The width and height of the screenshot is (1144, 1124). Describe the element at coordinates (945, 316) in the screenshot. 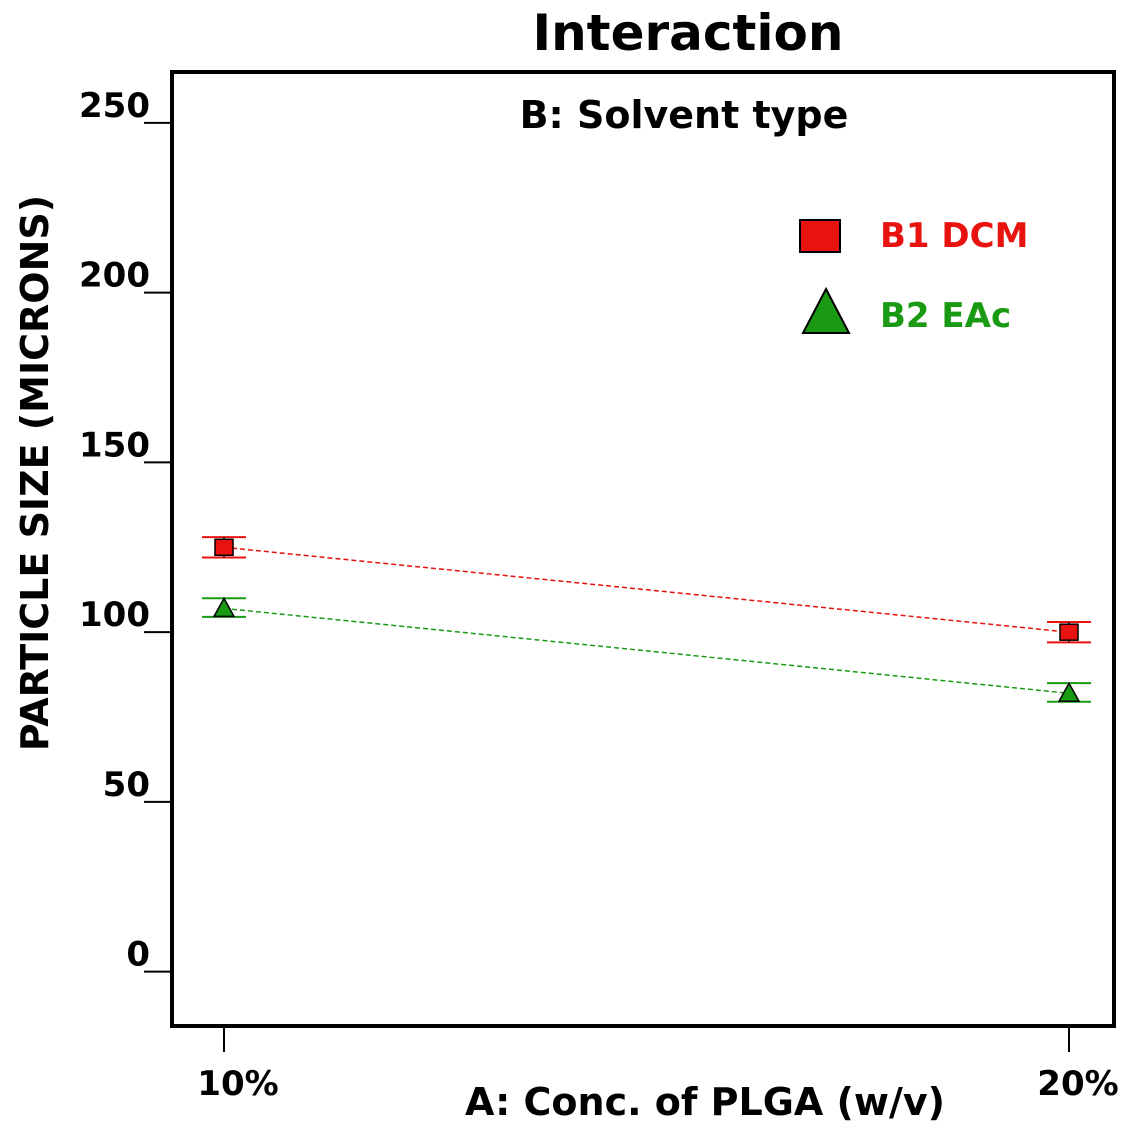

I see `legend-label: B2 EAc` at that location.